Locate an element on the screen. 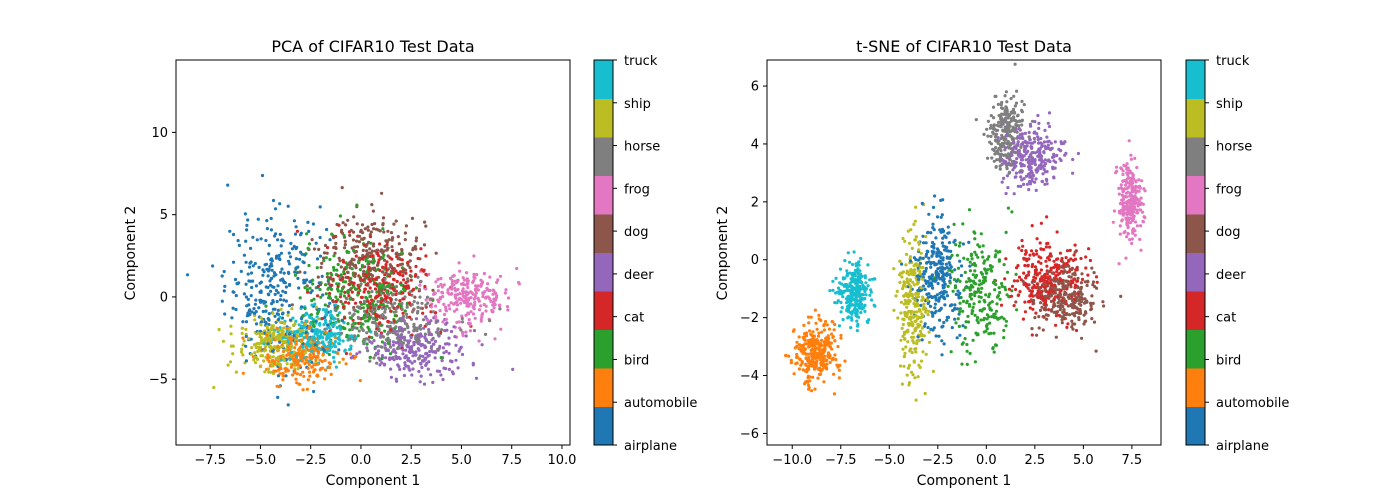  pca-colorbar-segment-frog is located at coordinates (603, 195).